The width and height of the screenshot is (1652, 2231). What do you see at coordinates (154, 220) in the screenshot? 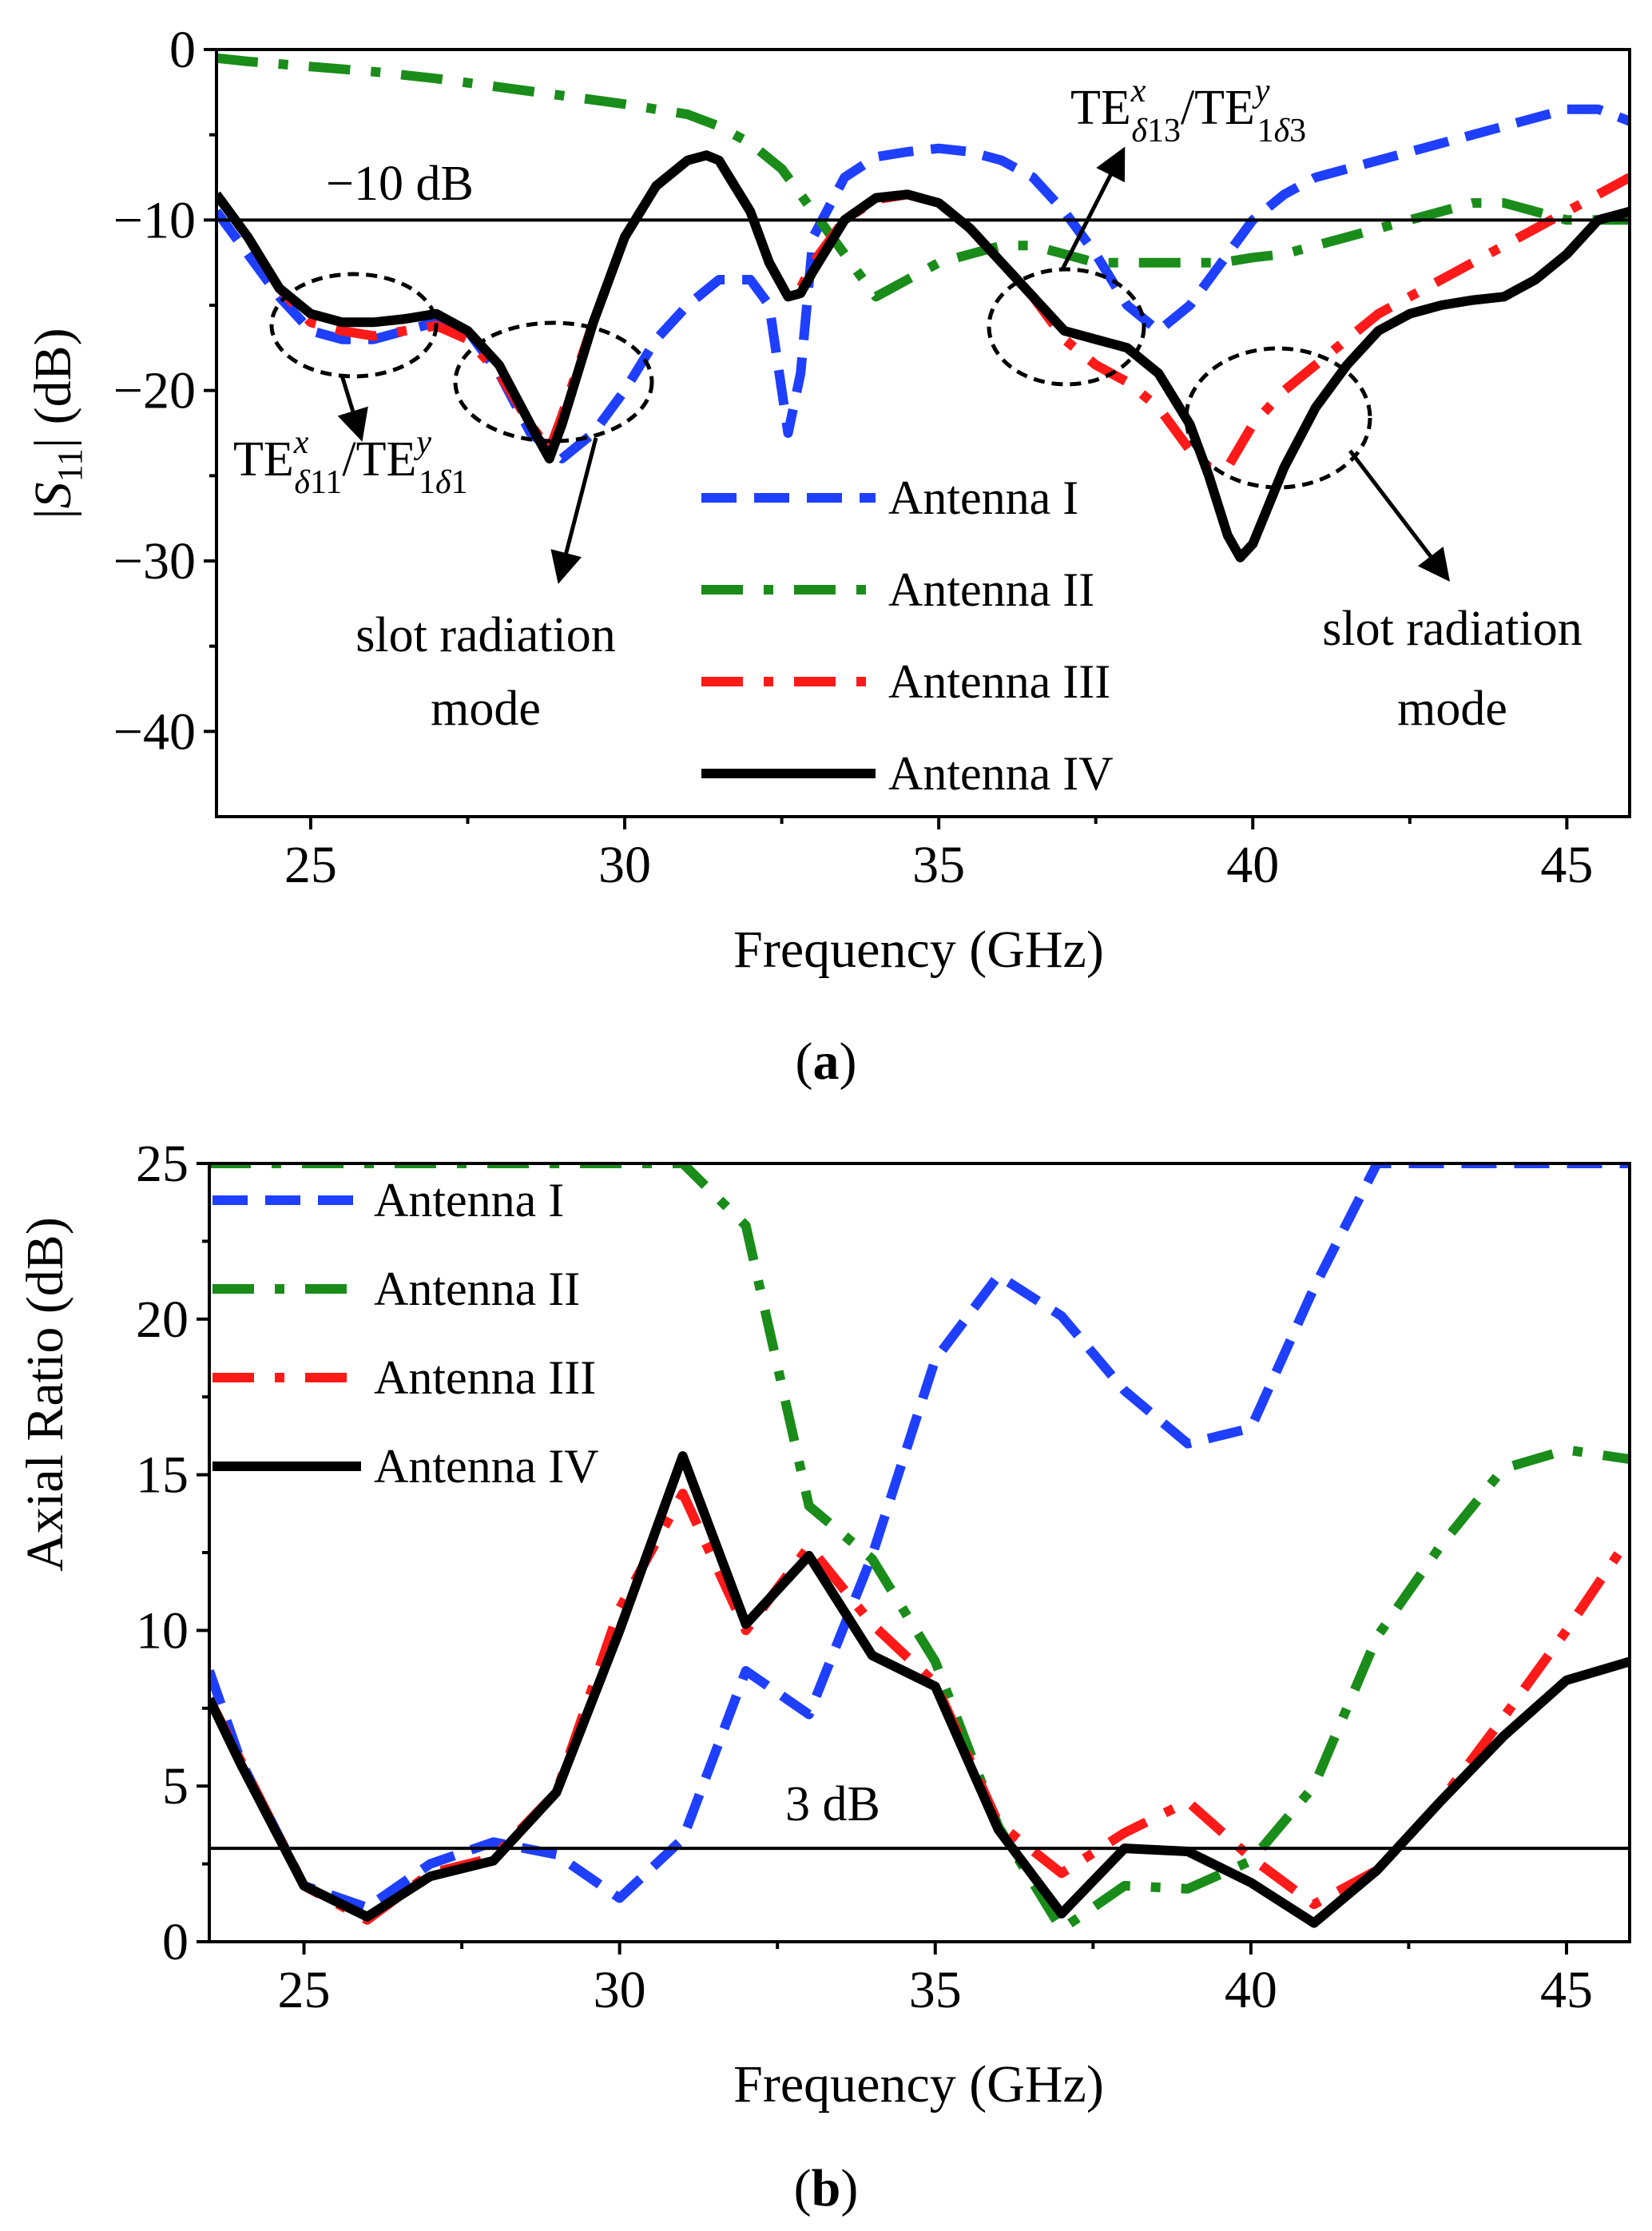
I see `panel-a-y-tick-label: −10` at bounding box center [154, 220].